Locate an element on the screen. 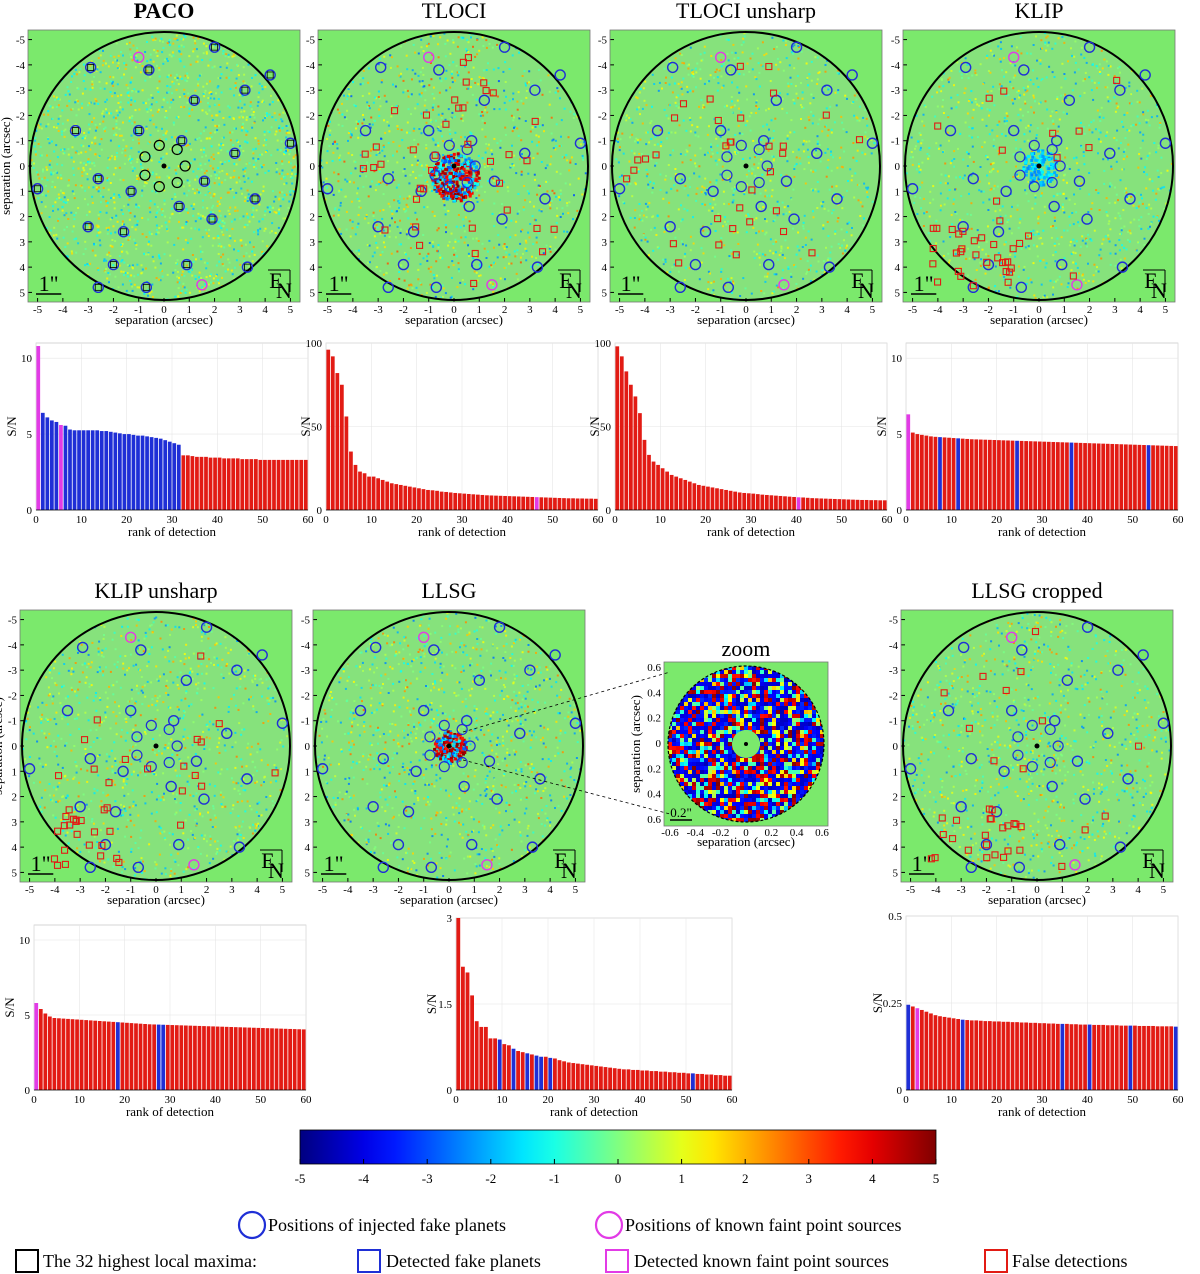 Image resolution: width=1200 pixels, height=1274 pixels. map-title: TLOCI unsharp is located at coordinates (746, 11).